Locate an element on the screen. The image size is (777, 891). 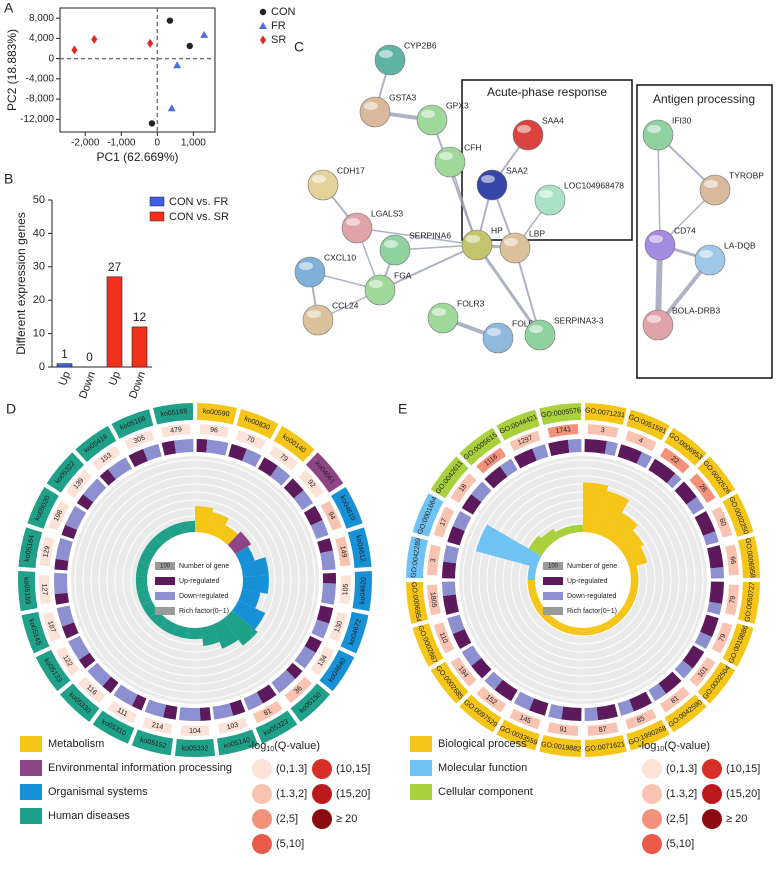
legend-swatch is located at coordinates (157, 201).